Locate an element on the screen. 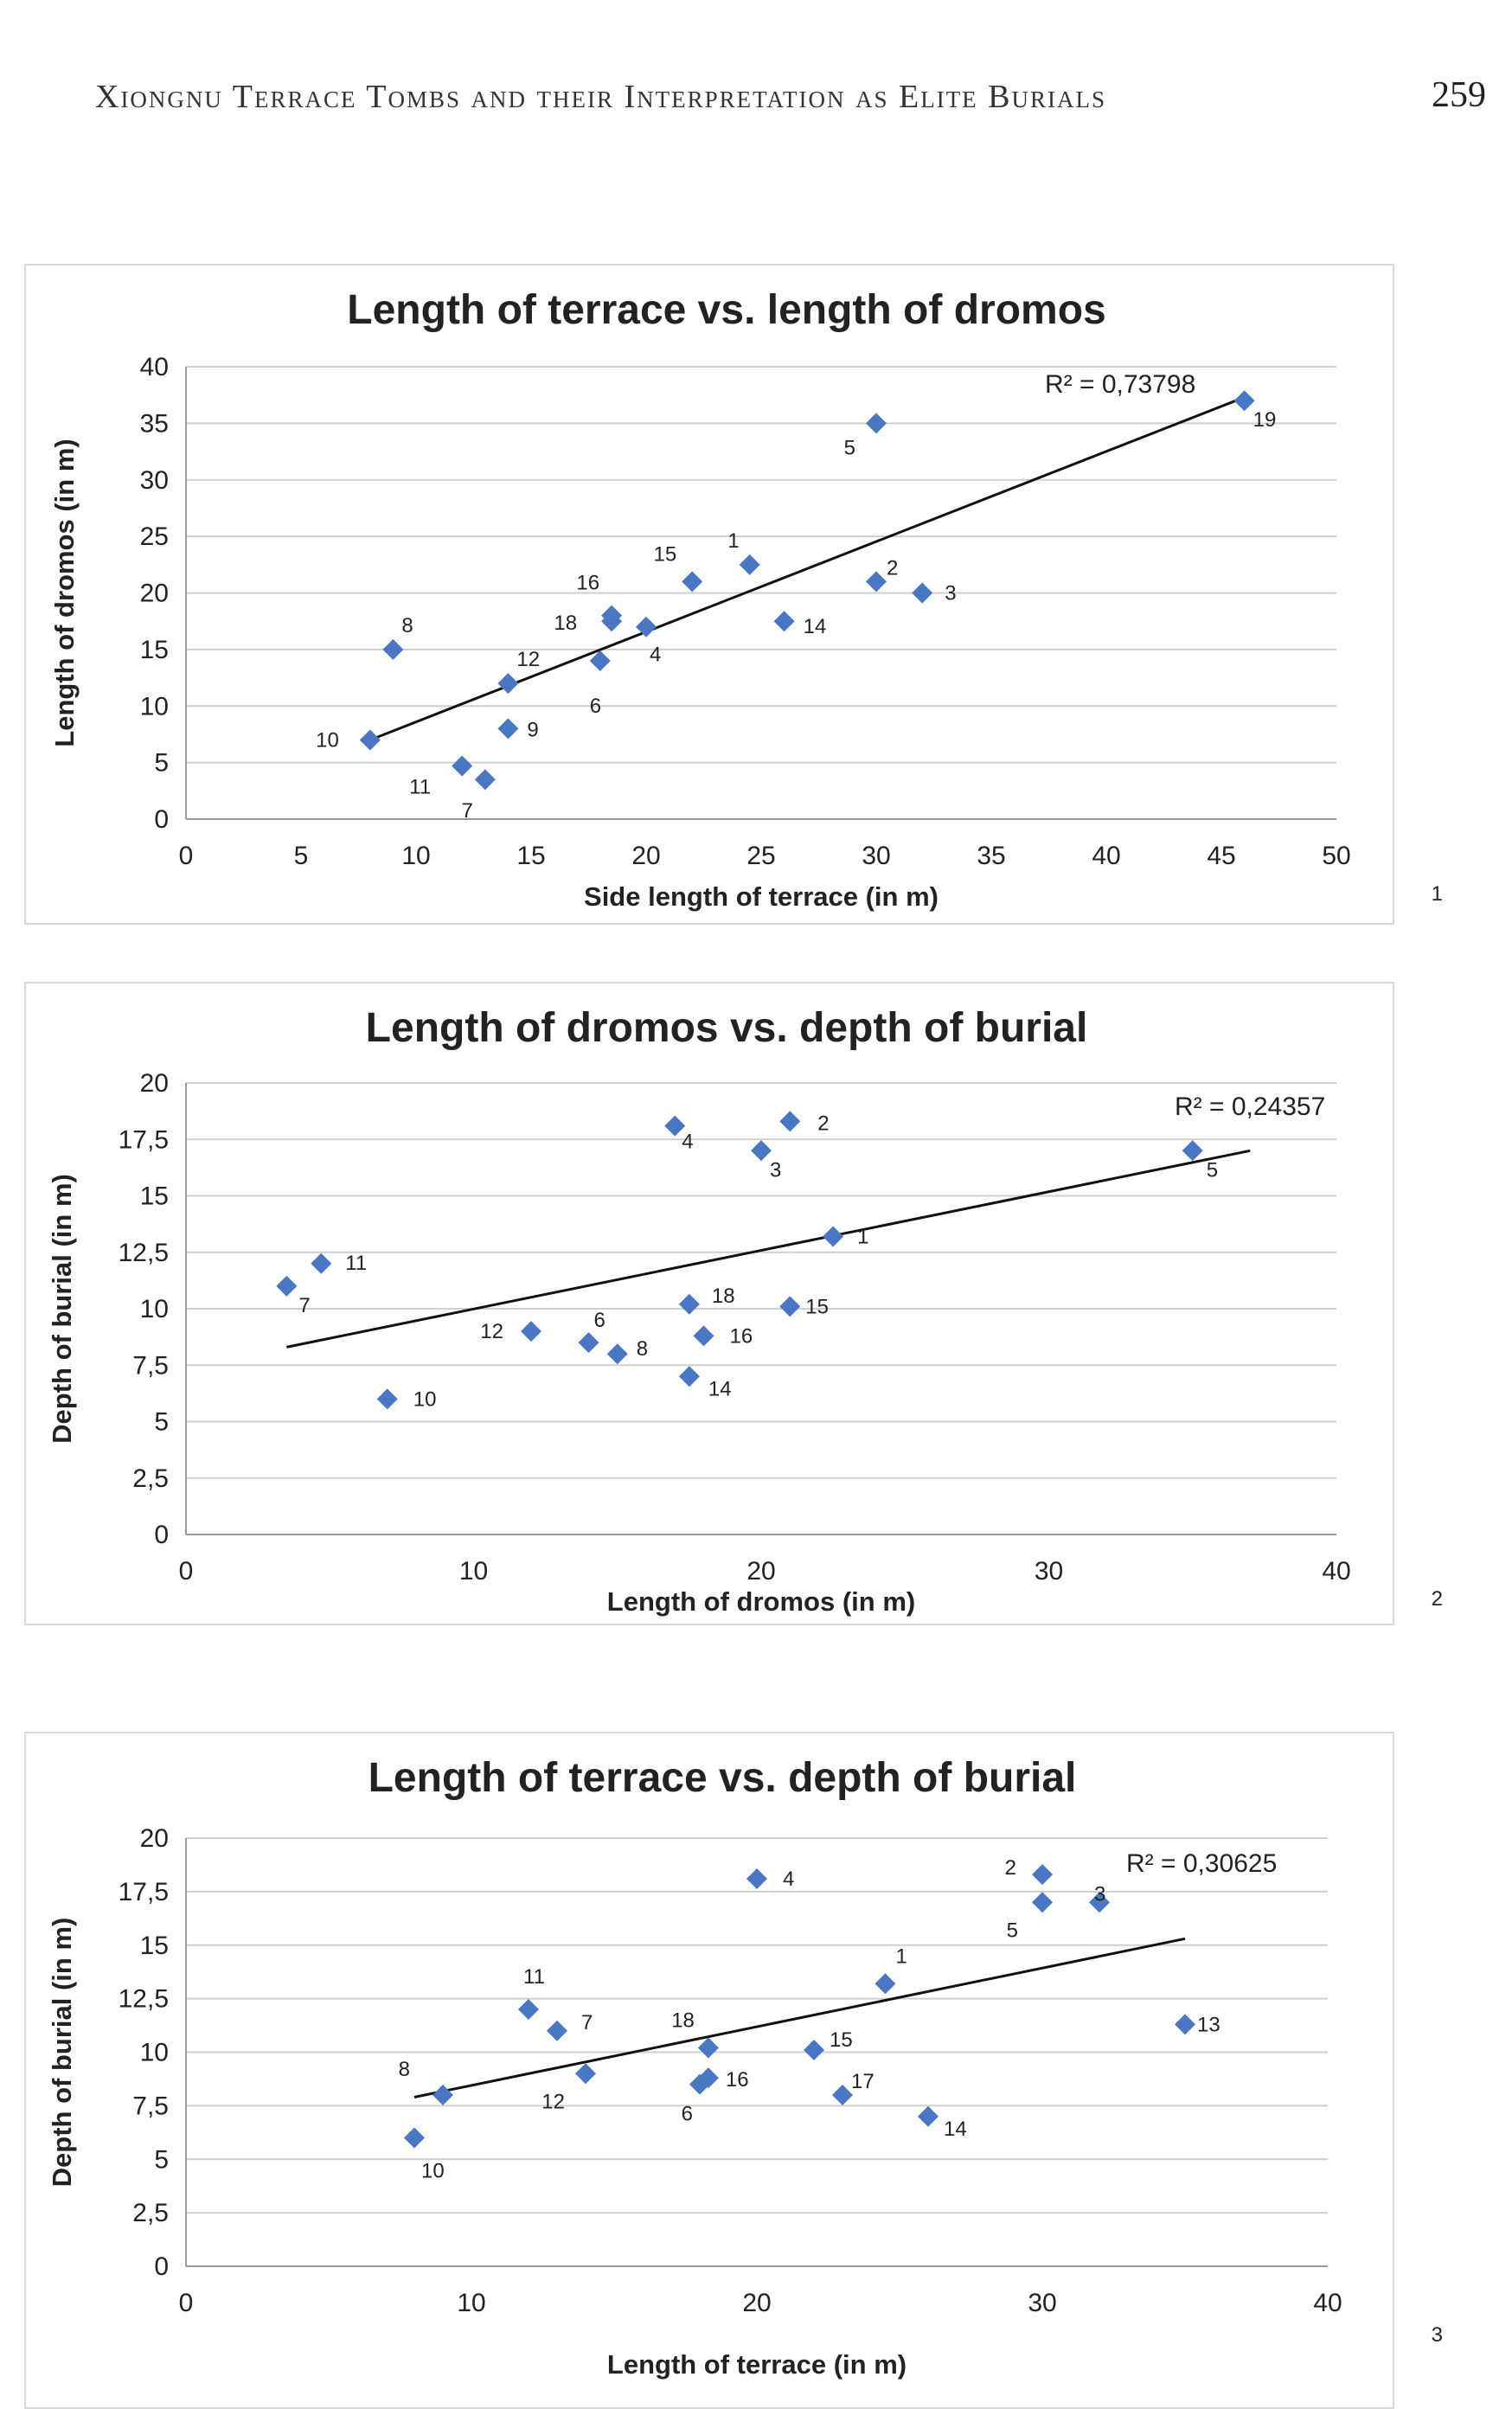 Image resolution: width=1512 pixels, height=2409 pixels. r-squared-label: R² = 0,73798 is located at coordinates (1120, 384).